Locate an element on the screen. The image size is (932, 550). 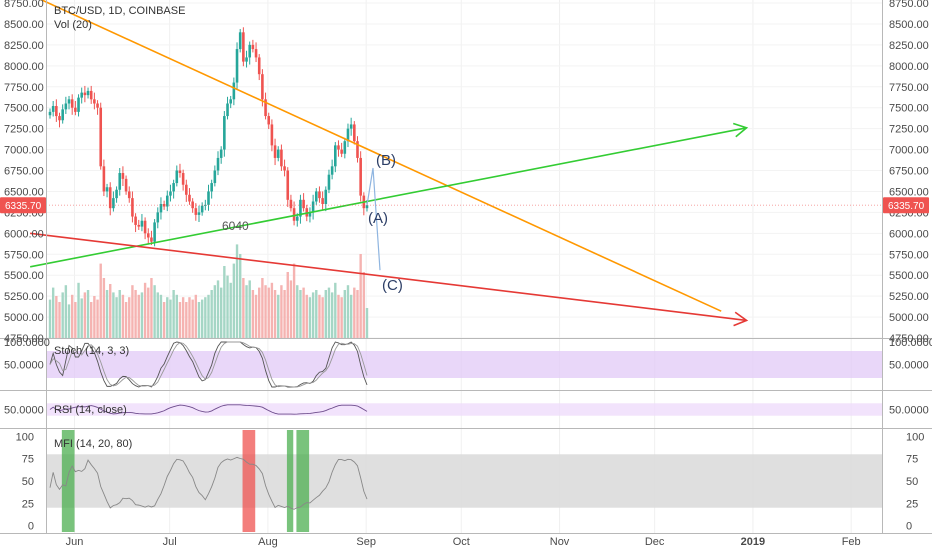
y-tick-label-right: 5250.00 is located at coordinates (909, 297).